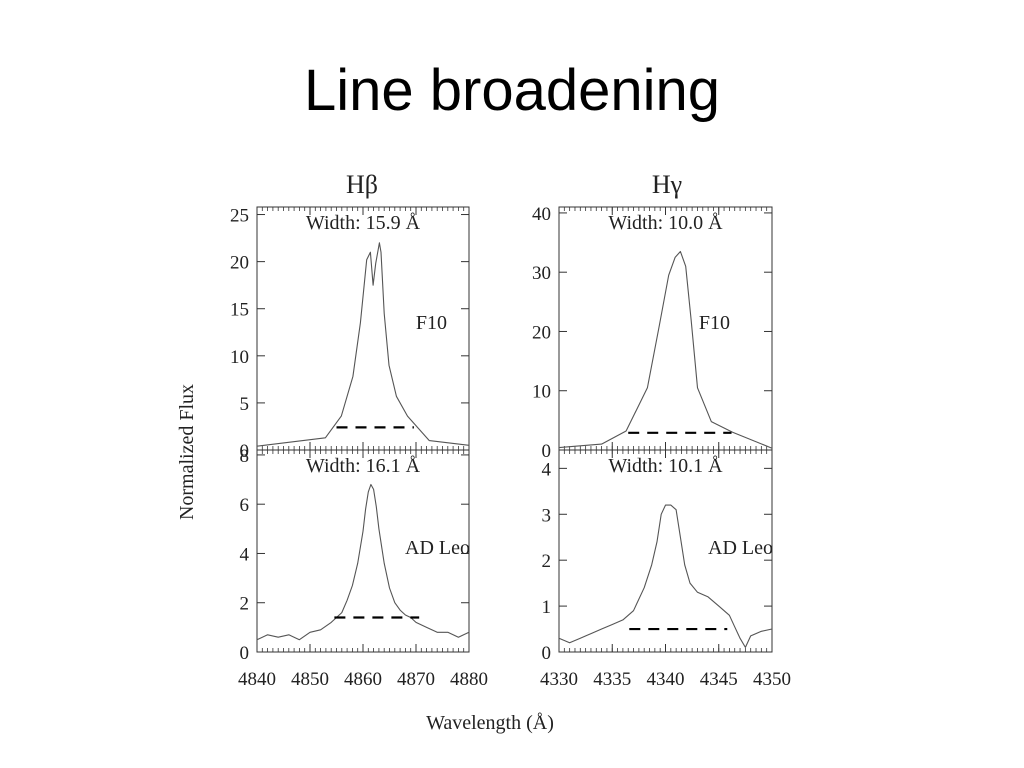 The width and height of the screenshot is (1024, 768). I want to click on y-tick-label: 3, so click(547, 515).